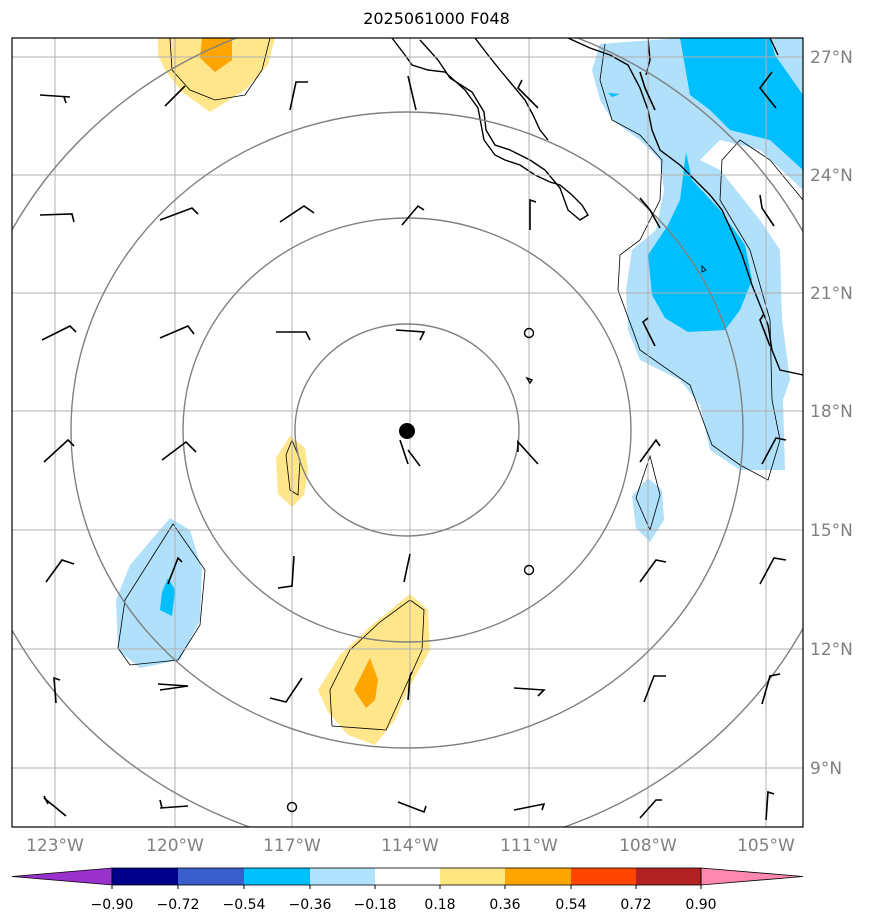 The width and height of the screenshot is (873, 924). Describe the element at coordinates (700, 905) in the screenshot. I see `colorbar-tick-label: 0.90` at that location.